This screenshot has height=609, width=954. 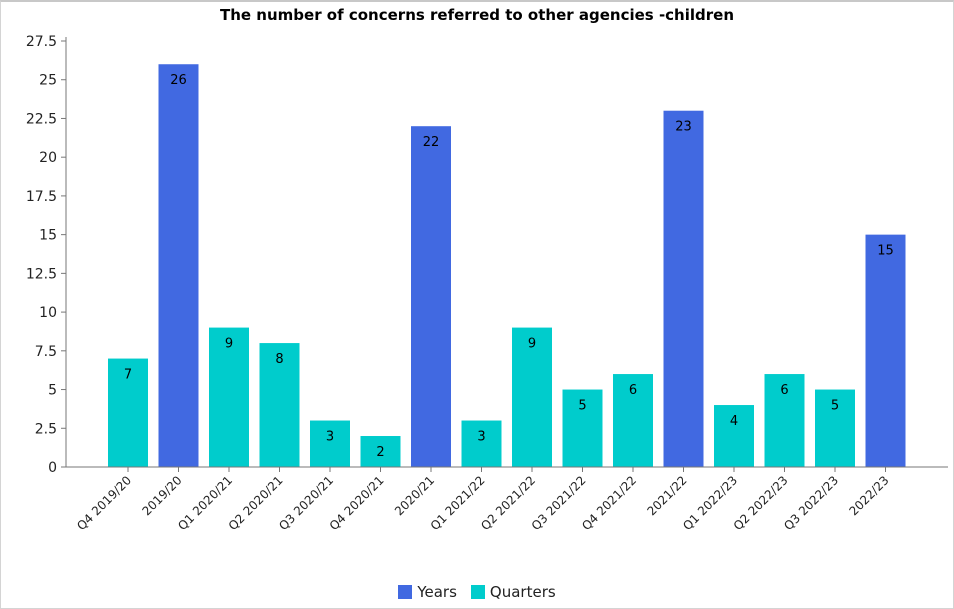 I want to click on x-tick-label: 2020/21, so click(x=414, y=495).